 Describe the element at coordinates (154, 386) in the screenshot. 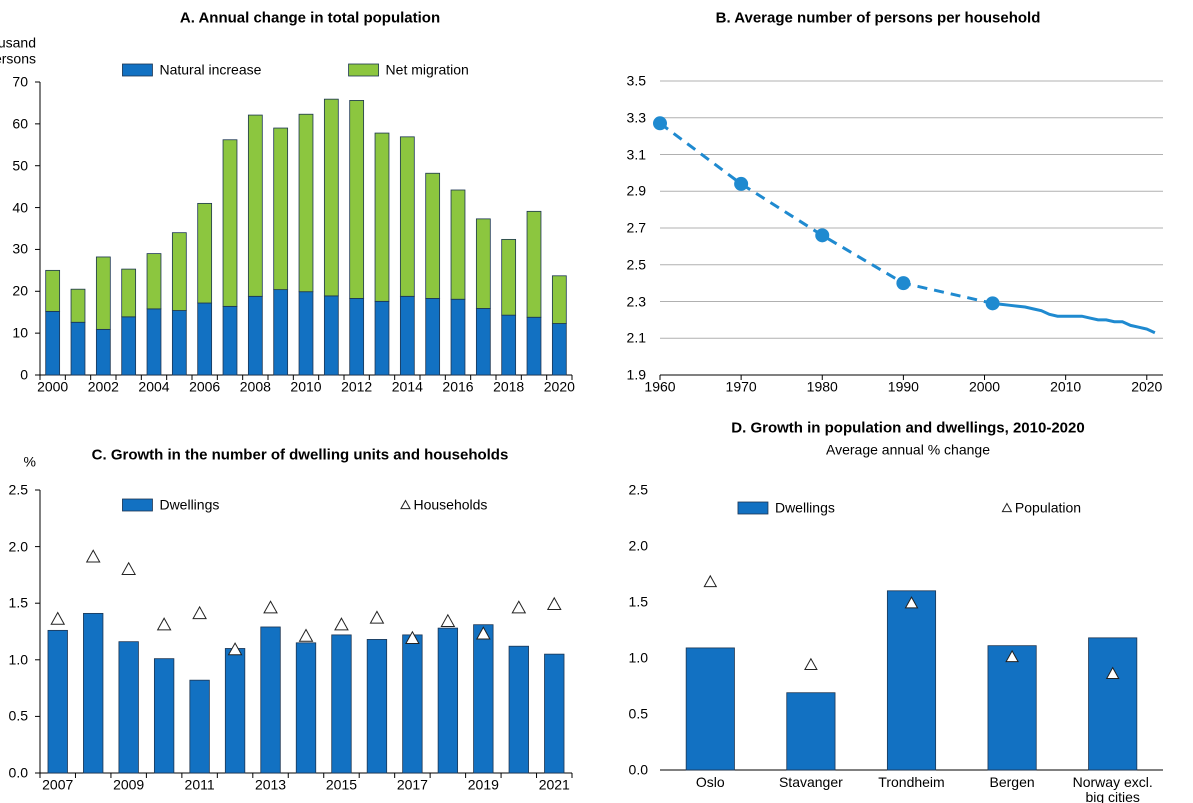

I see `x-tick-label: 2004` at that location.